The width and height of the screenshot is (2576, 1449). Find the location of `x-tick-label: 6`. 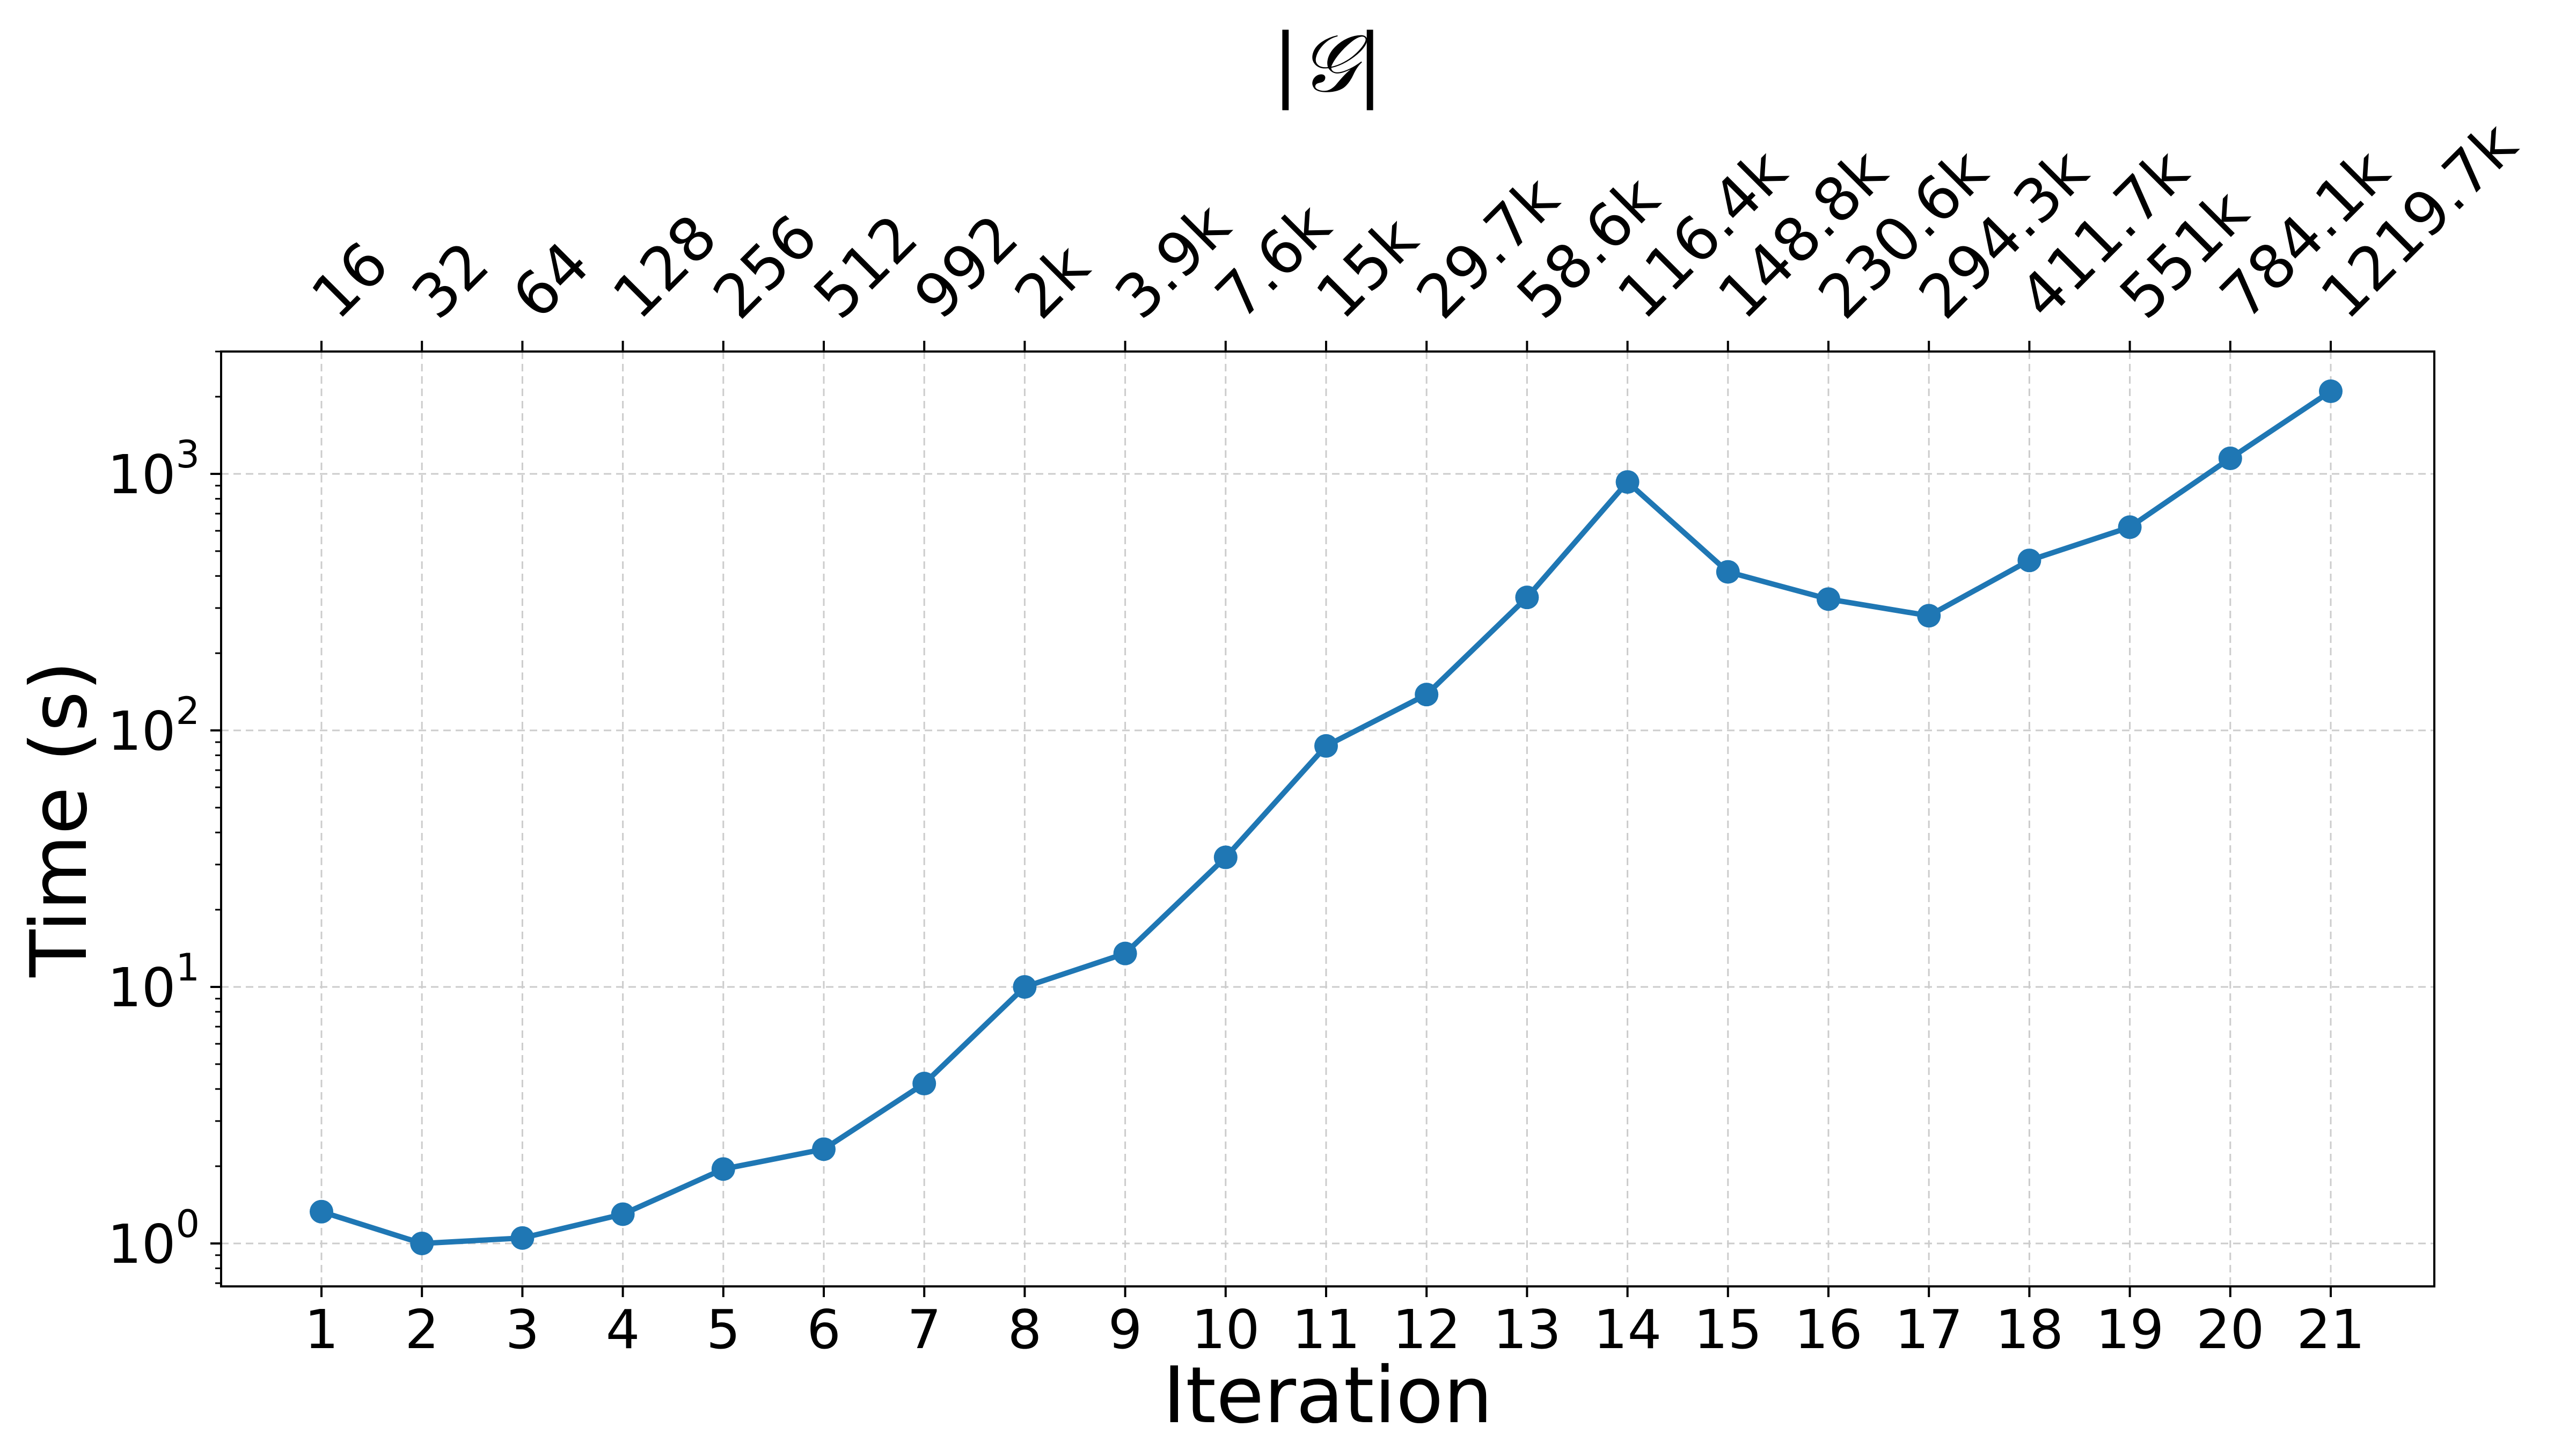

x-tick-label: 6 is located at coordinates (824, 1329).